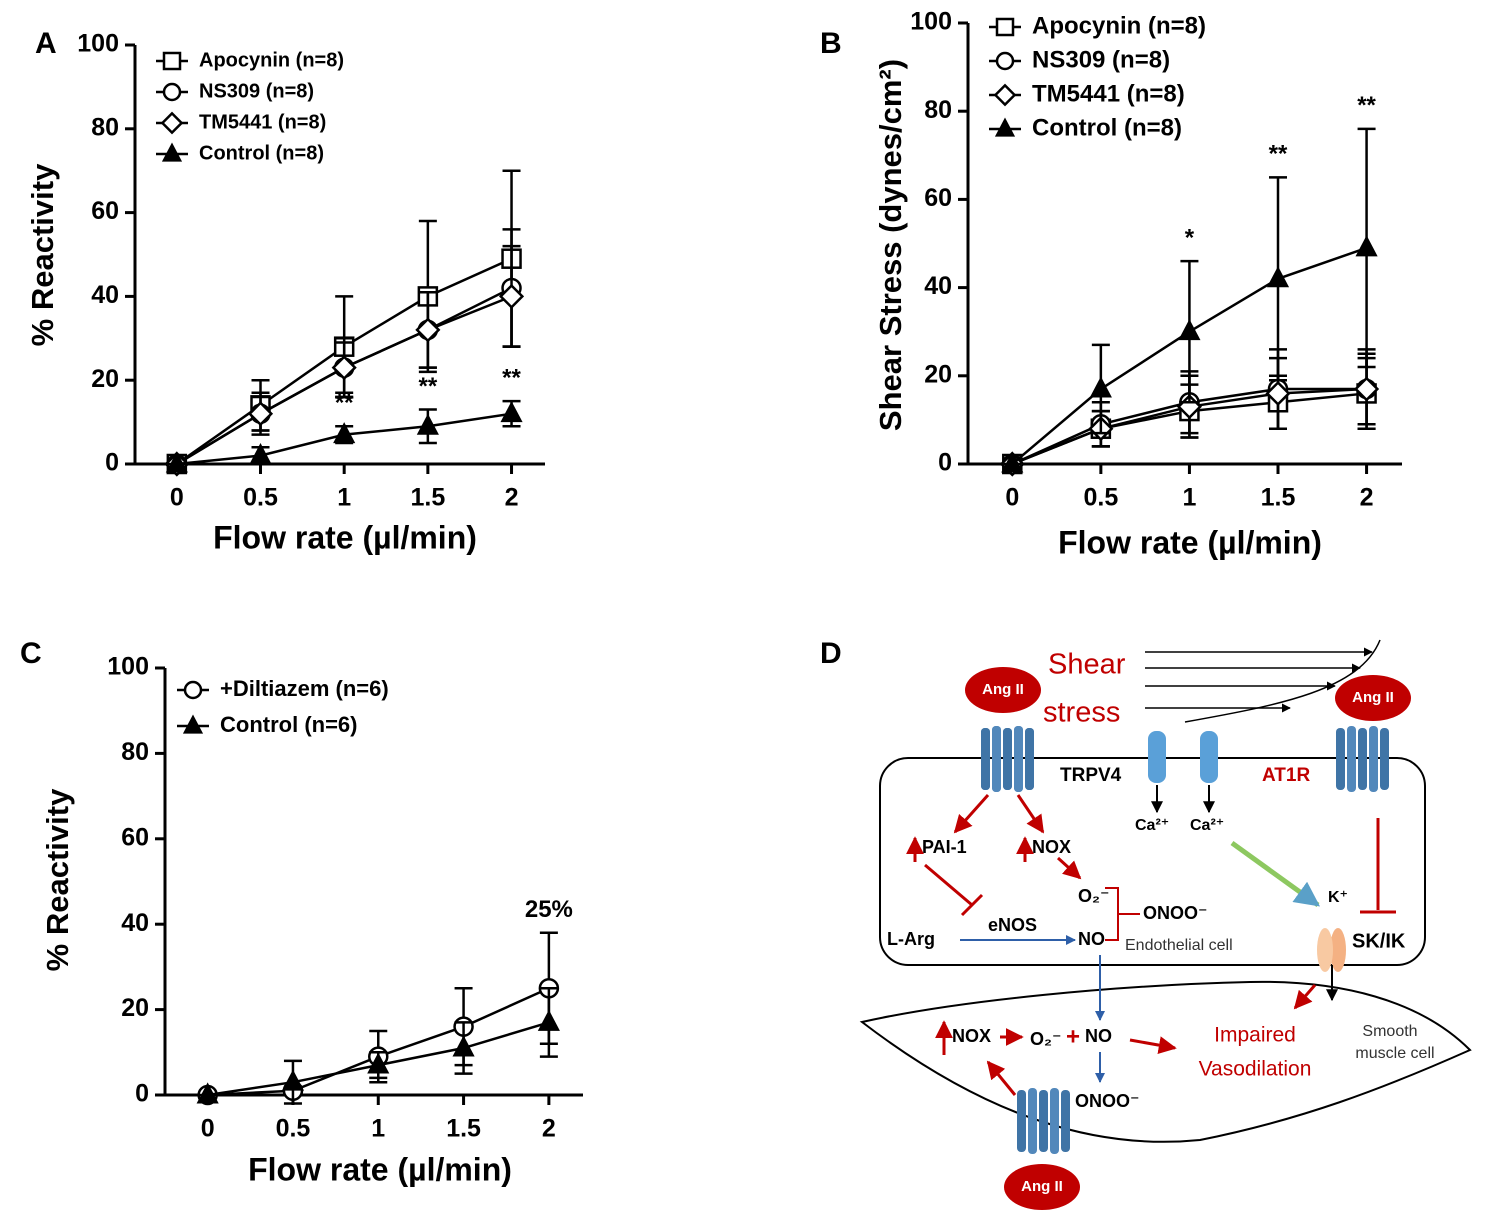  Describe the element at coordinates (1255, 1035) in the screenshot. I see `impaired-label: Impaired` at that location.